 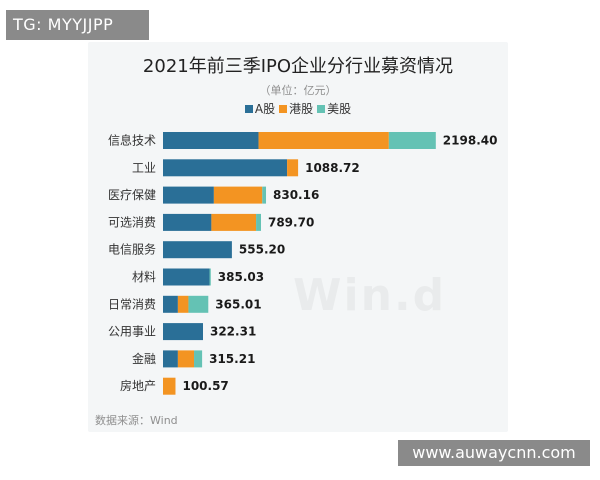 What do you see at coordinates (77, 25) in the screenshot?
I see `tg-watermark-badge: TG: MYYJJPP` at bounding box center [77, 25].